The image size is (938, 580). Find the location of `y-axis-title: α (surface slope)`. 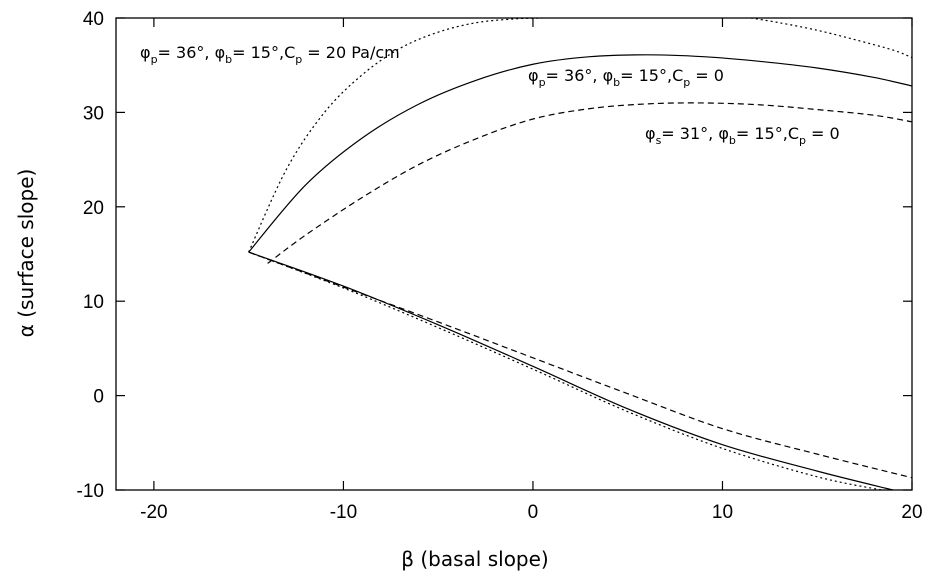

y-axis-title: α (surface slope) is located at coordinates (26, 253).